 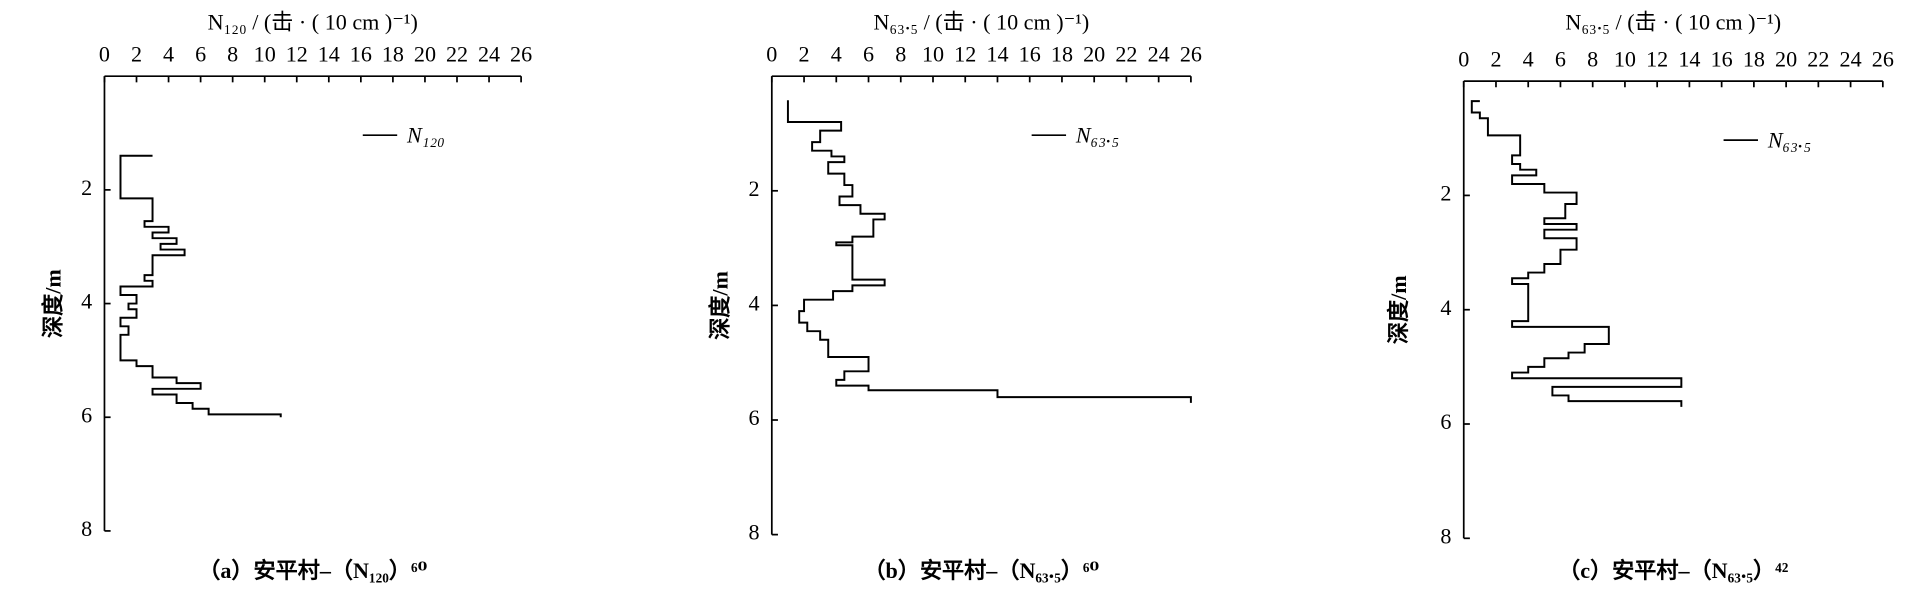 I want to click on caption: （c）安平村–（N₆₃.₅）⁴², so click(x=1673, y=570).